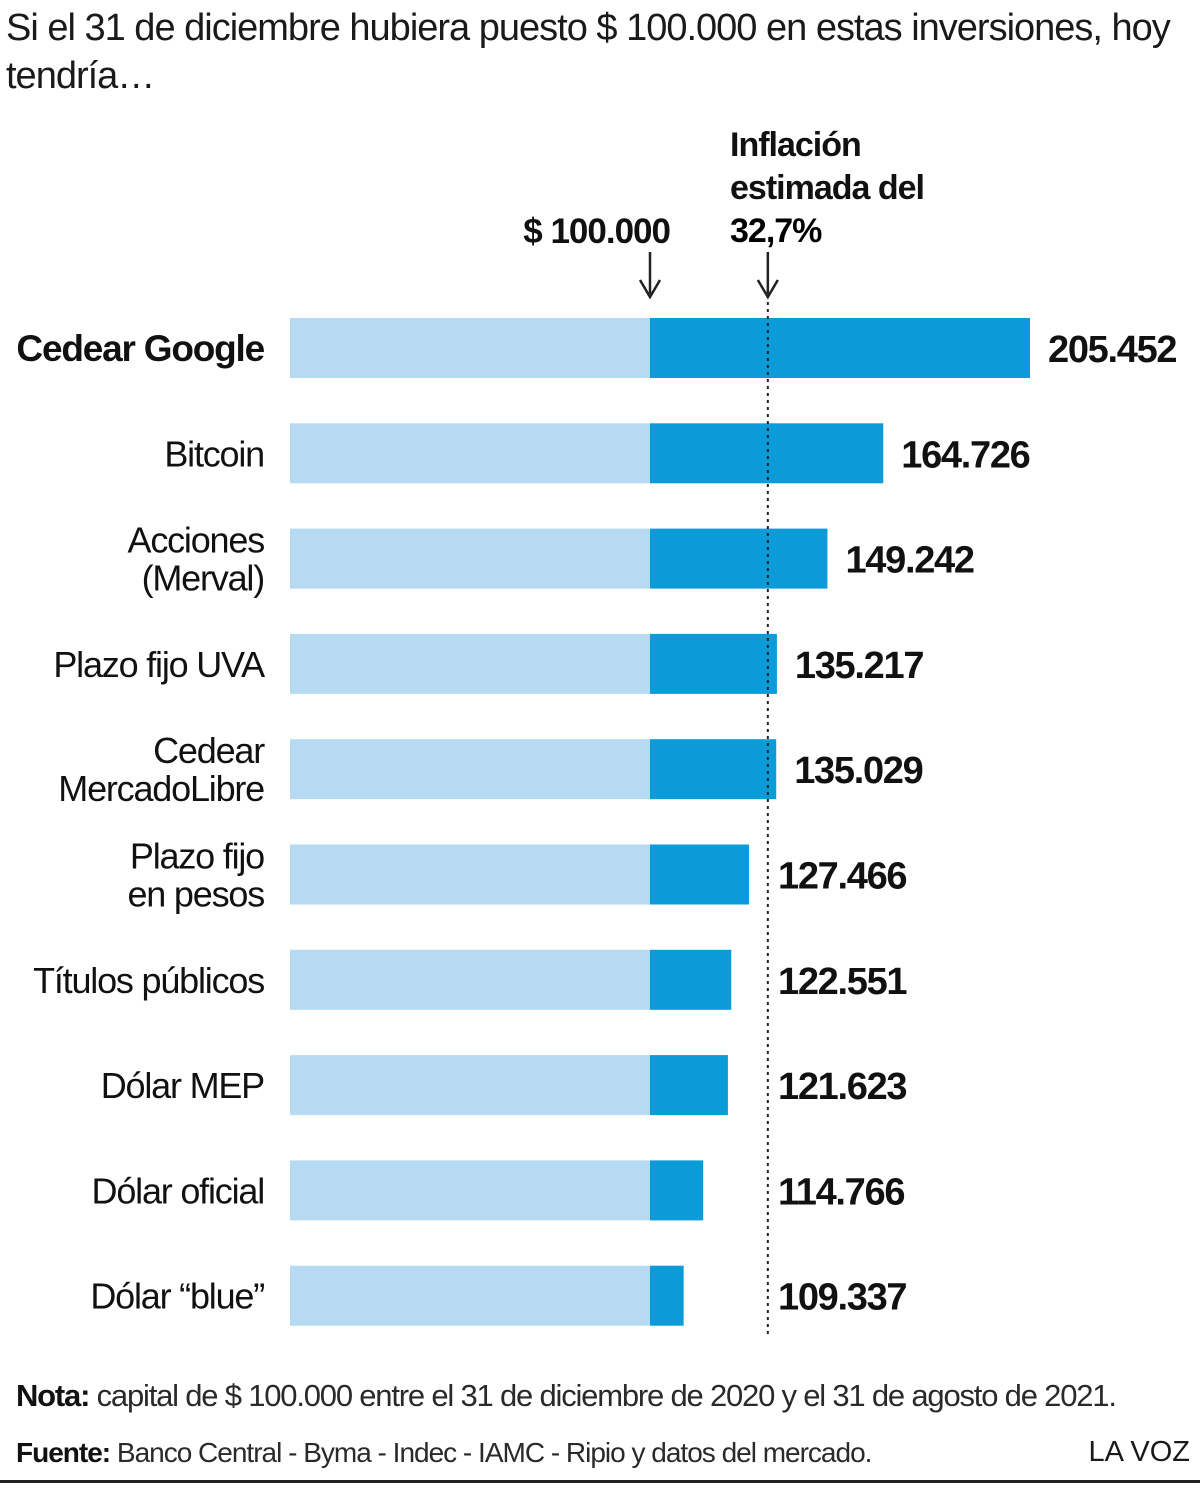  I want to click on inflation-label: Inflación, so click(795, 145).